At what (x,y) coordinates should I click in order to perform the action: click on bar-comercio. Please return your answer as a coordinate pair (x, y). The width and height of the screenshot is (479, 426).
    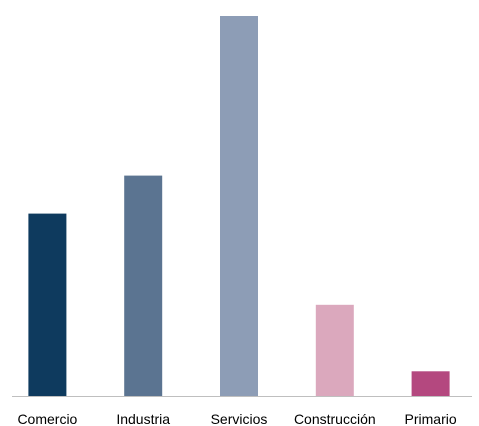
    Looking at the image, I should click on (47, 304).